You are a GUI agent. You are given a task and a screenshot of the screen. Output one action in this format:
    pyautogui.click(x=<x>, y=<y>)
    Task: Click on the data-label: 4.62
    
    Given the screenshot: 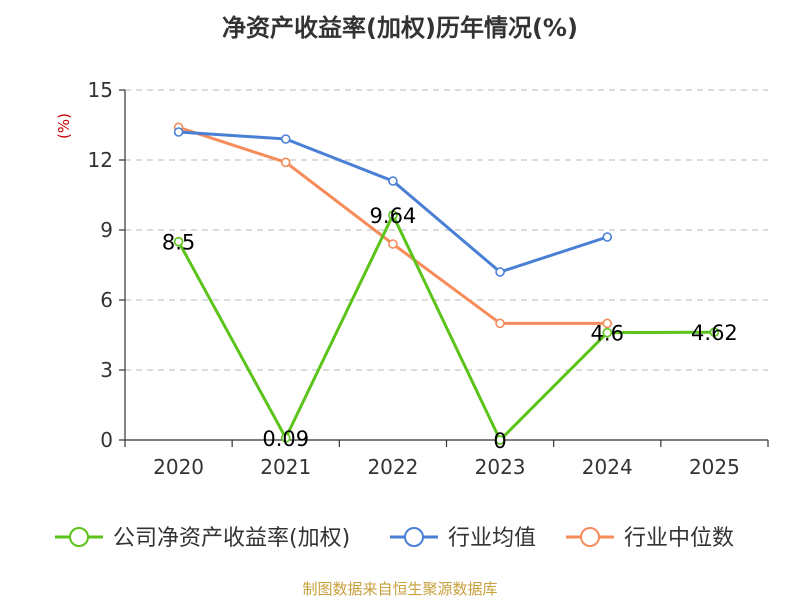 What is the action you would take?
    pyautogui.click(x=714, y=333)
    